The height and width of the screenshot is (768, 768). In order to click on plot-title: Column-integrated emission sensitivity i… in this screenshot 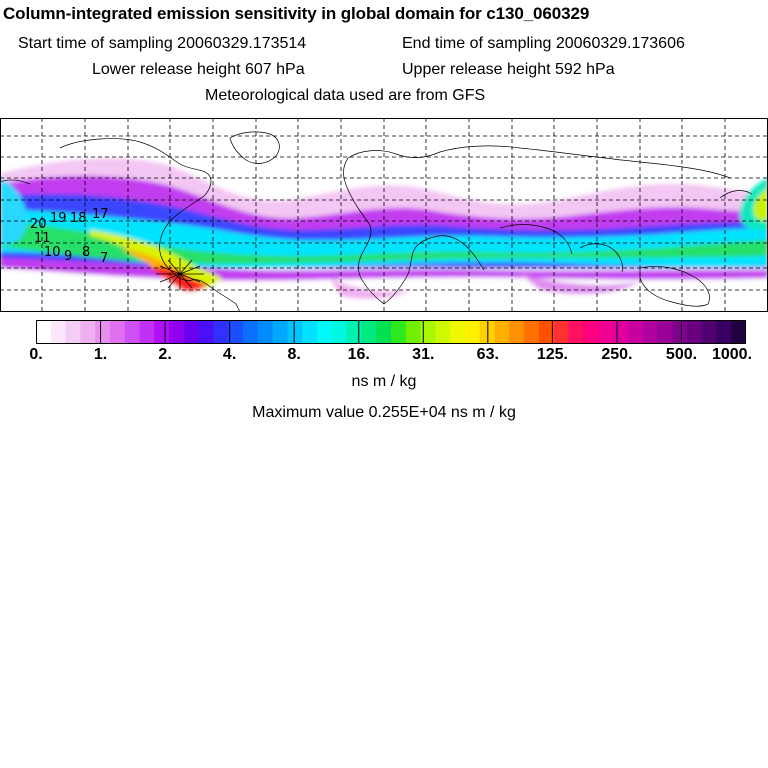, I will do `click(296, 13)`.